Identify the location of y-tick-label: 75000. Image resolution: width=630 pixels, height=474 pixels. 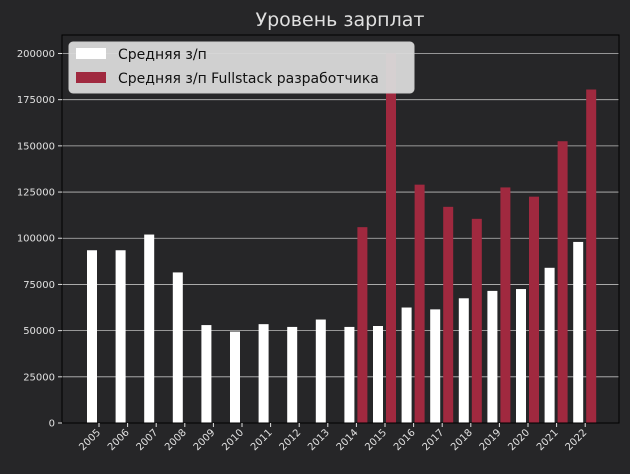
(39, 285).